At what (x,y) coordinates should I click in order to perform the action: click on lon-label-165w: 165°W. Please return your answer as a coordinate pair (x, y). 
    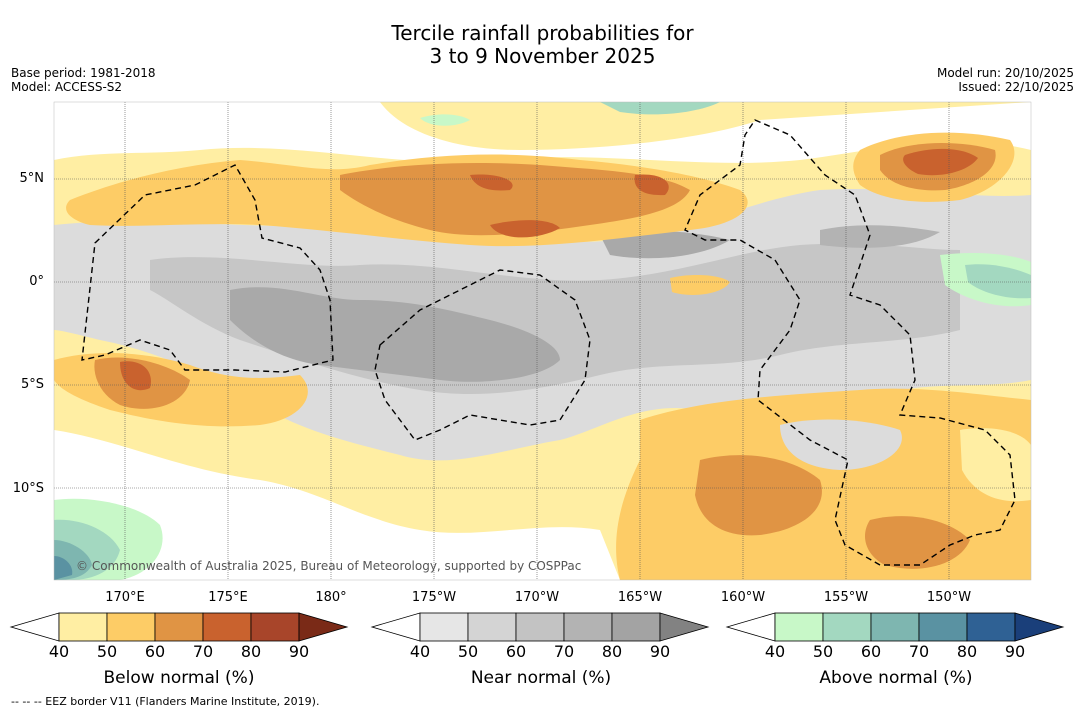
    Looking at the image, I should click on (640, 597).